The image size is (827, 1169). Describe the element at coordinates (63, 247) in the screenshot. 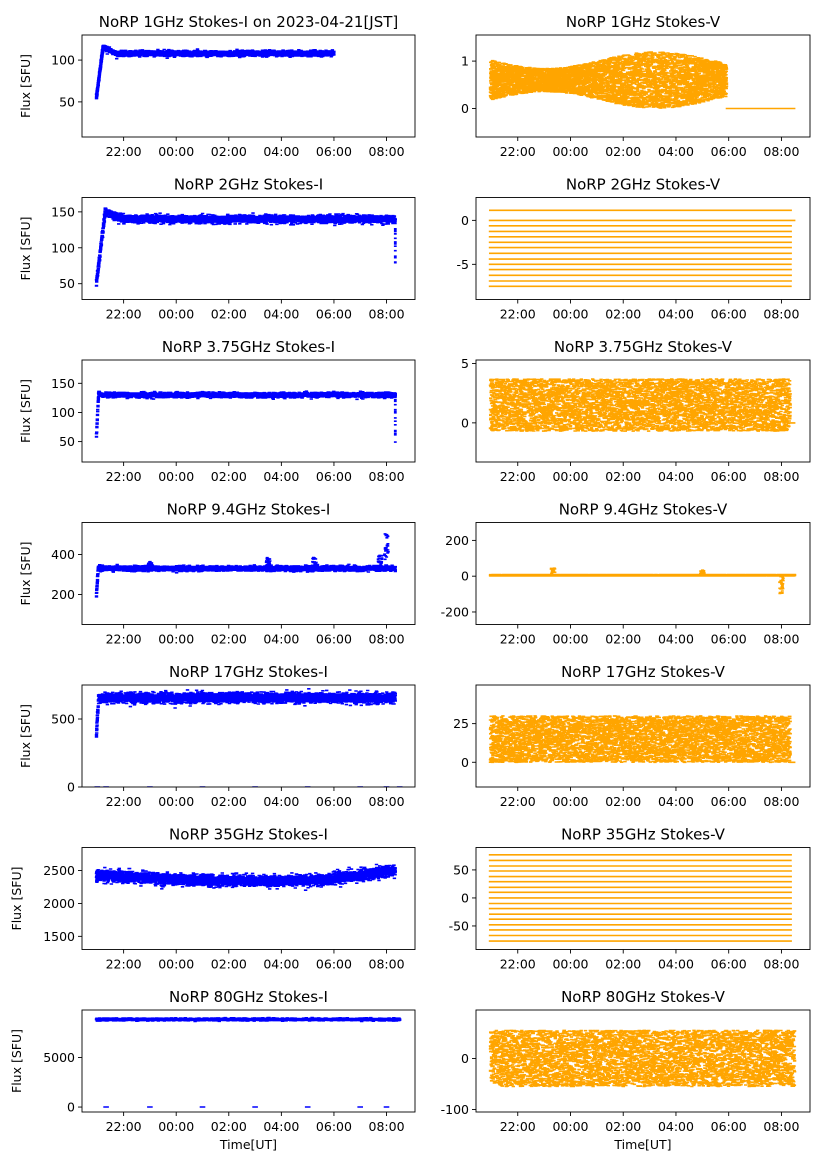

I see `y-tick-label: 100` at that location.